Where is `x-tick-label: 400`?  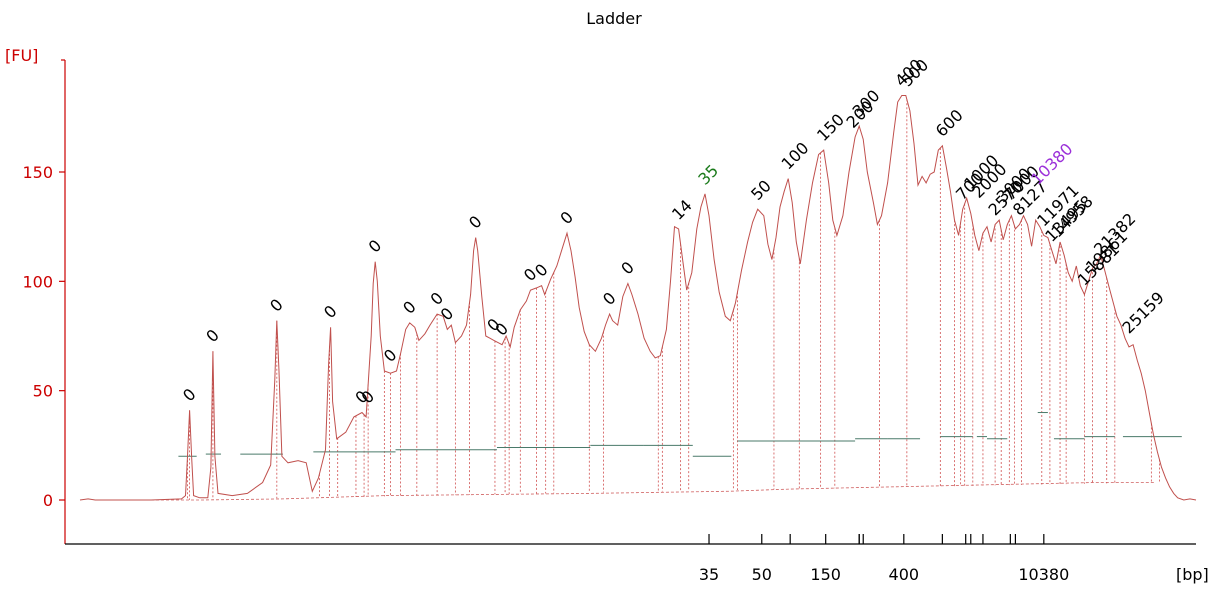 x-tick-label: 400 is located at coordinates (904, 574).